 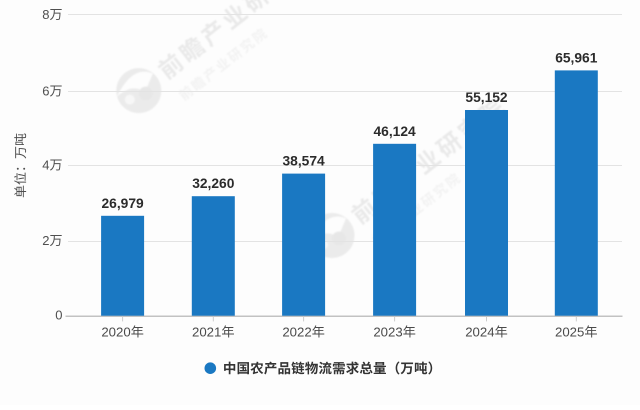 What do you see at coordinates (296, 332) in the screenshot?
I see `svg-text: 2022` at bounding box center [296, 332].